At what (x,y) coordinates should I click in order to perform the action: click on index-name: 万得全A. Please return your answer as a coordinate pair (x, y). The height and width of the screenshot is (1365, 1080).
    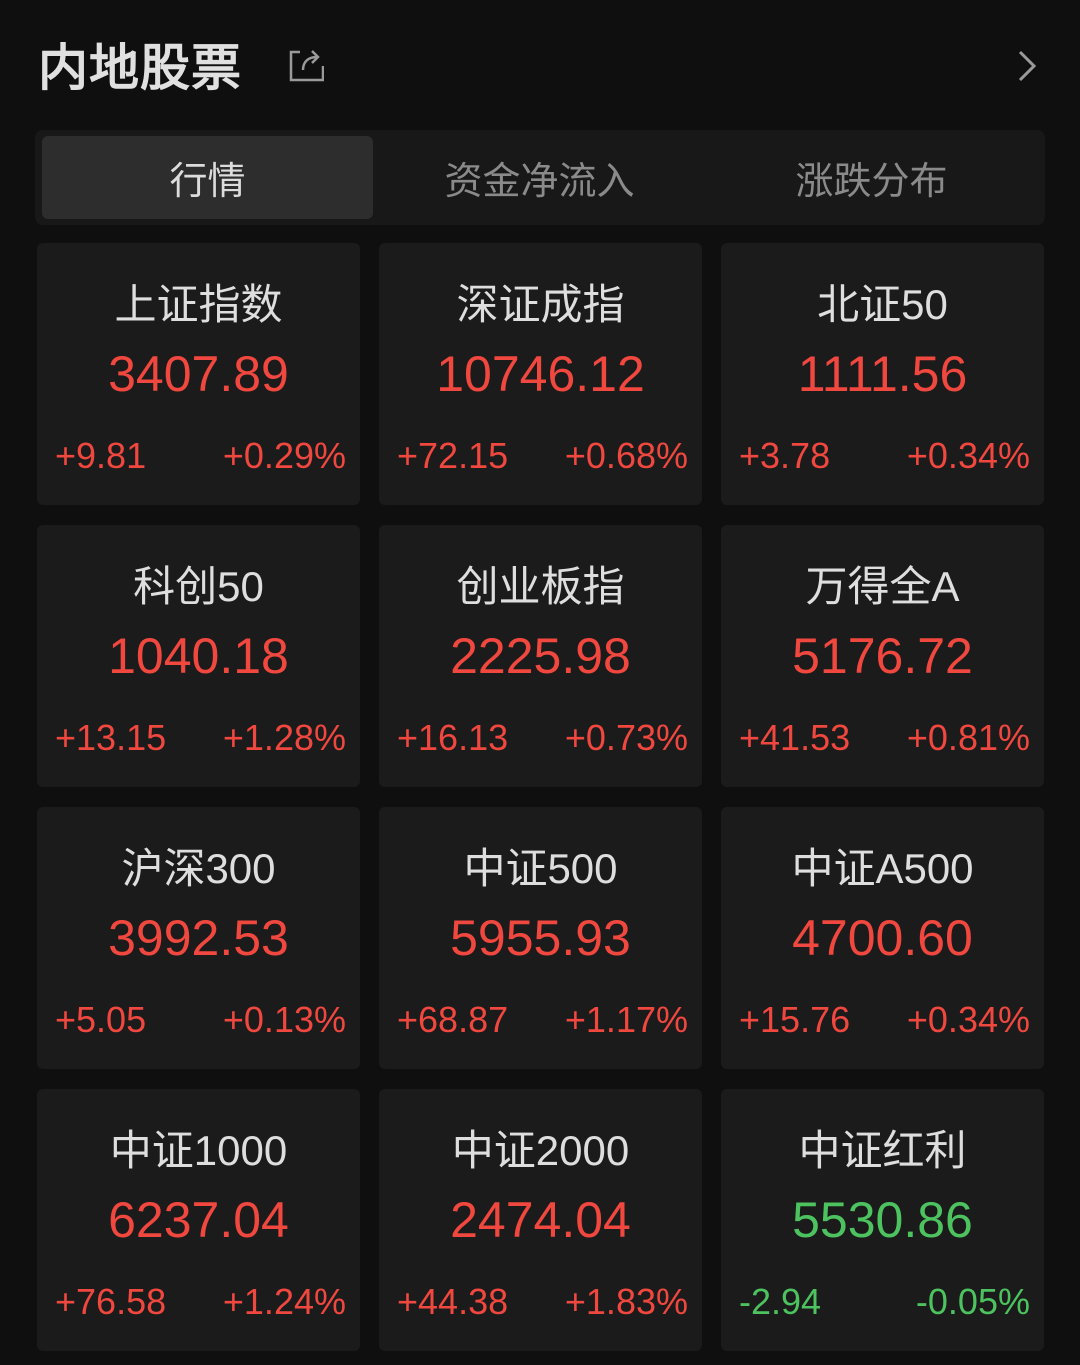
    Looking at the image, I should click on (882, 586).